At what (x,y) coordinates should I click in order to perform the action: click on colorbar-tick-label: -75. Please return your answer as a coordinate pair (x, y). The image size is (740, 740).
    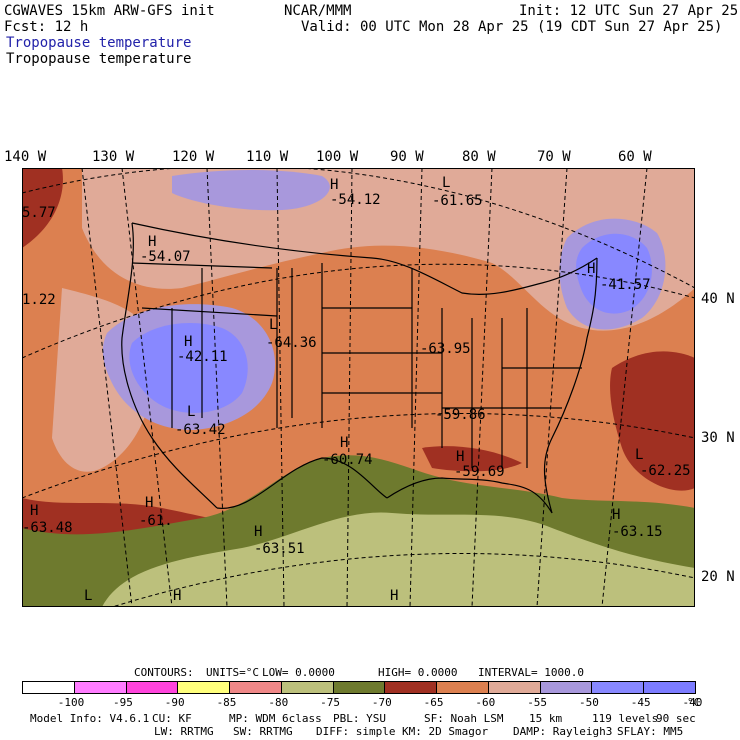
    Looking at the image, I should click on (330, 702).